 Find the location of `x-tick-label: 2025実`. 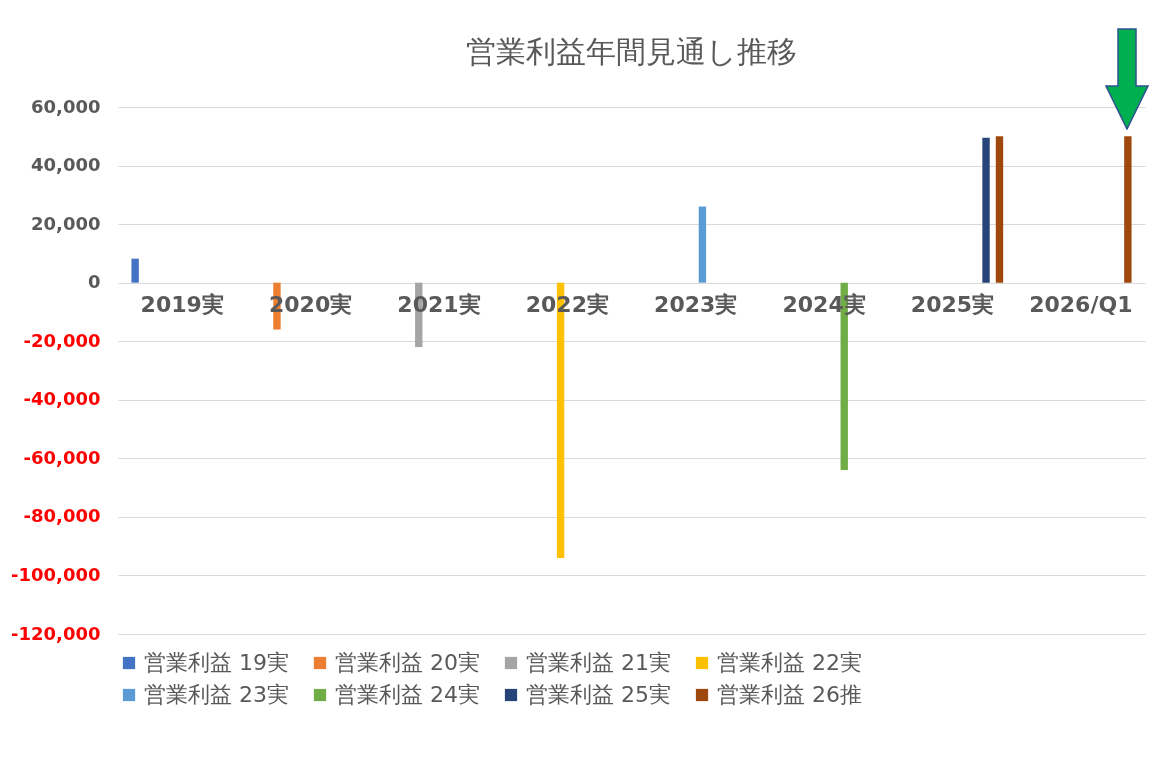

x-tick-label: 2025実 is located at coordinates (952, 305).